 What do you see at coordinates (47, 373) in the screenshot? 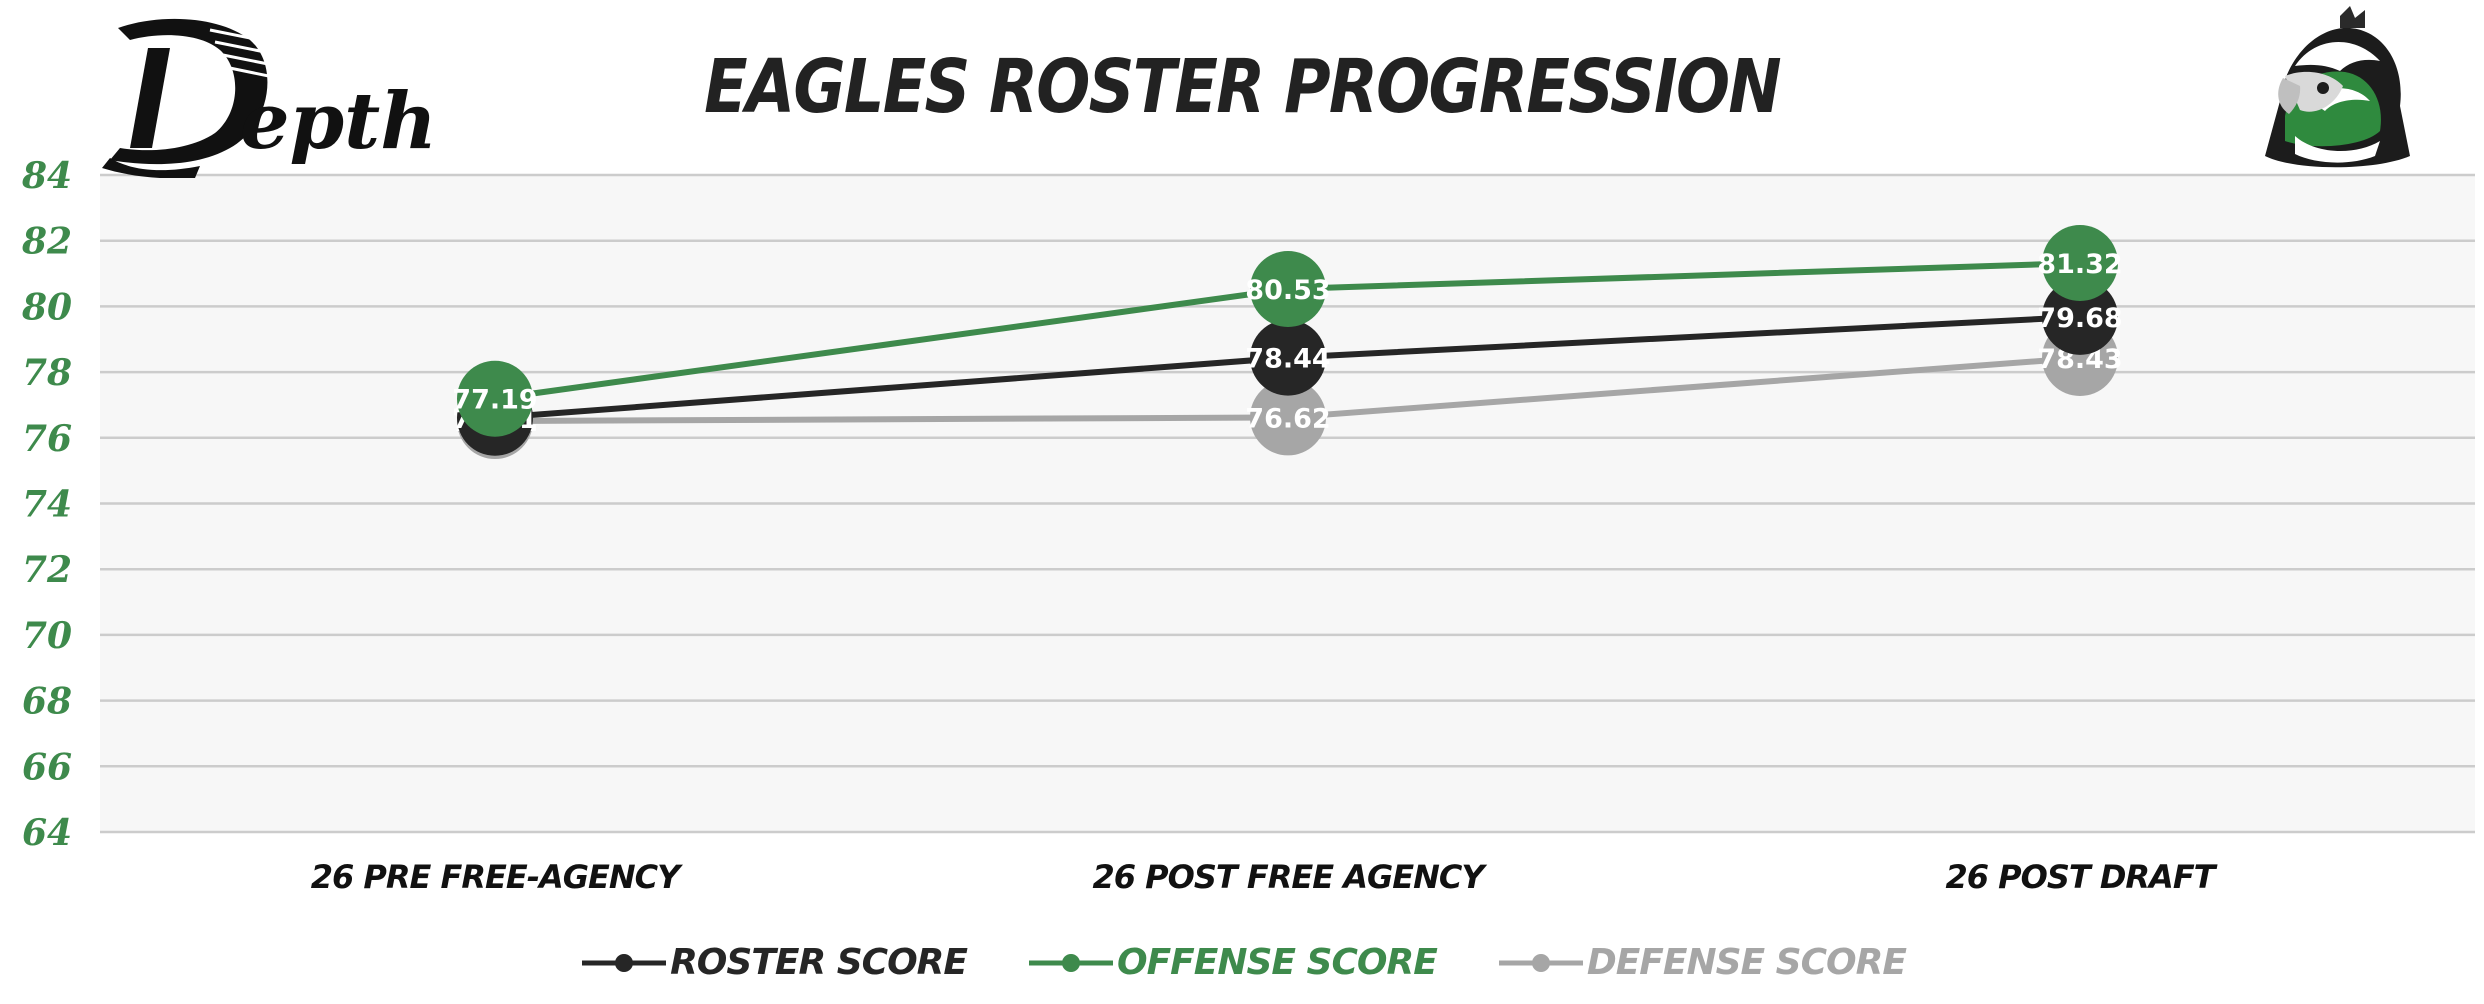
I see `y-tick-label: 78` at bounding box center [47, 373].